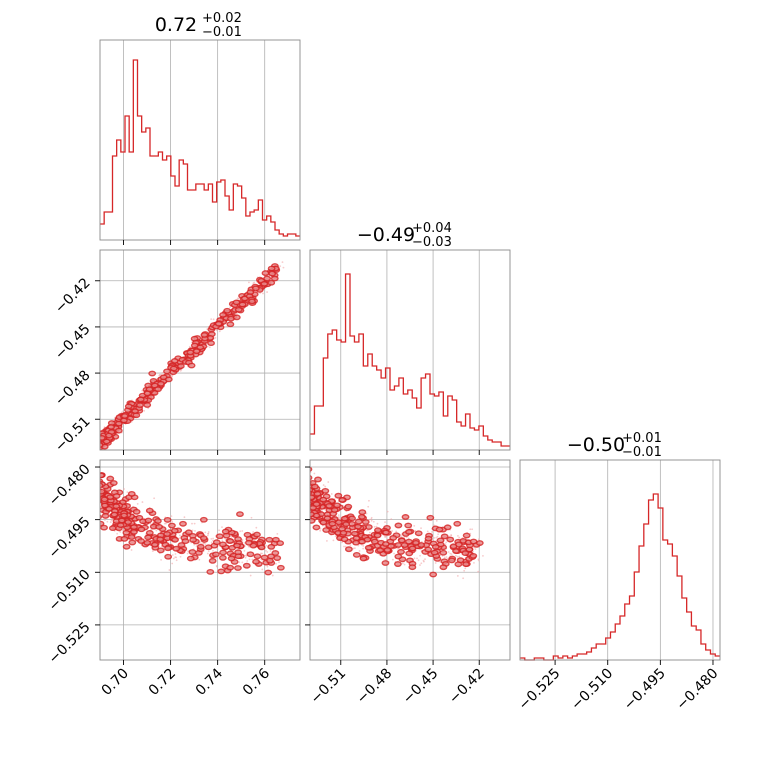  I want to click on x-tick-label: −0.48, so click(375, 687).